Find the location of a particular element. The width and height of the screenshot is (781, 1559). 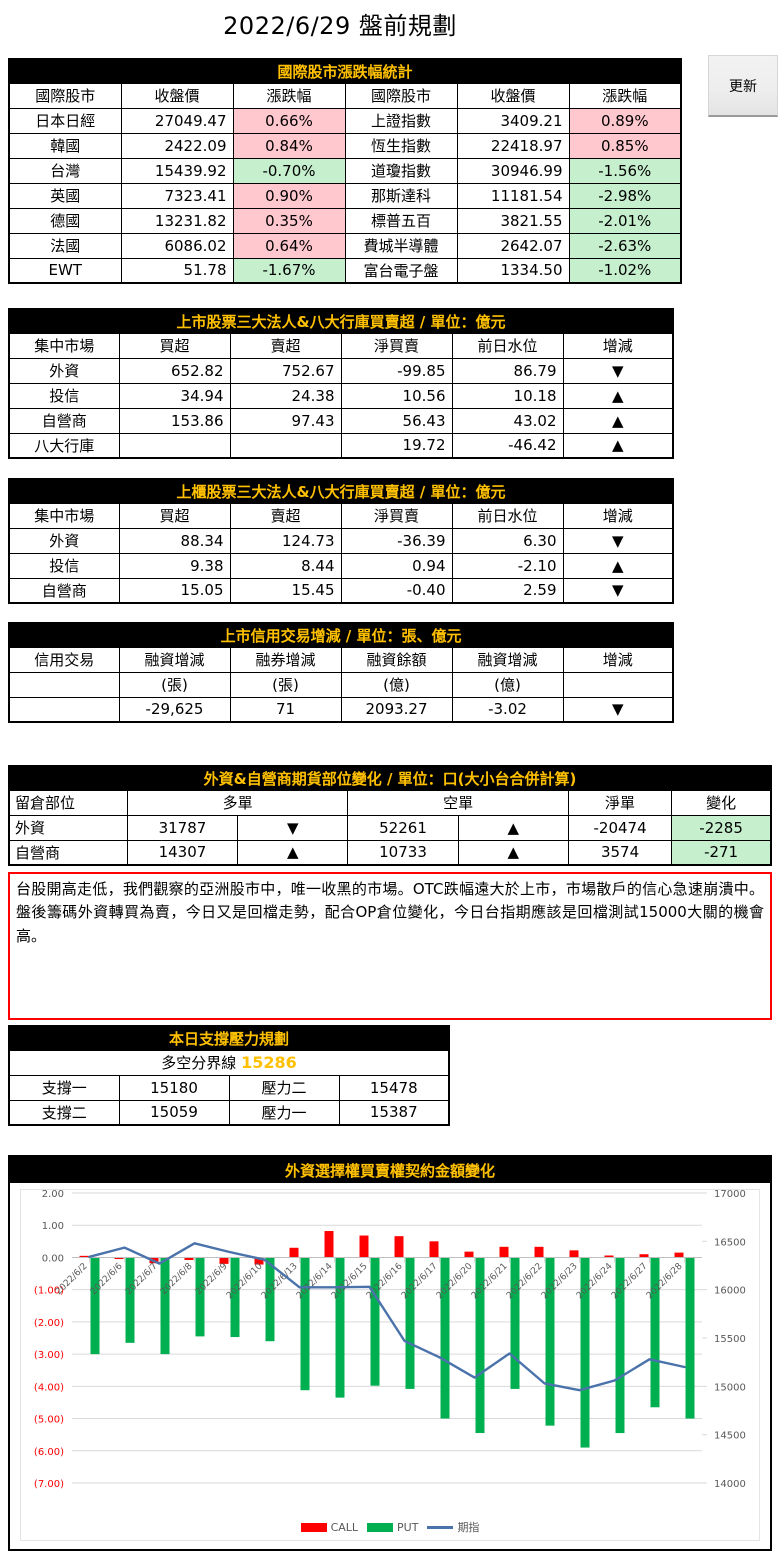

divider-label: 多空分界線 is located at coordinates (199, 1063).